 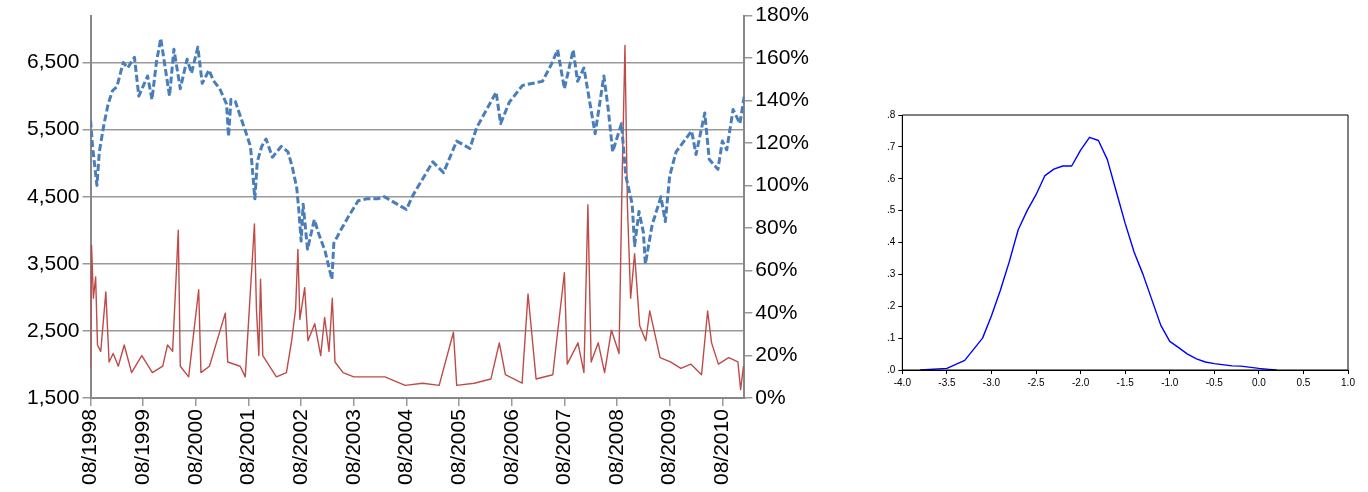 What do you see at coordinates (782, 99) in the screenshot?
I see `y2-tick-label: 140%` at bounding box center [782, 99].